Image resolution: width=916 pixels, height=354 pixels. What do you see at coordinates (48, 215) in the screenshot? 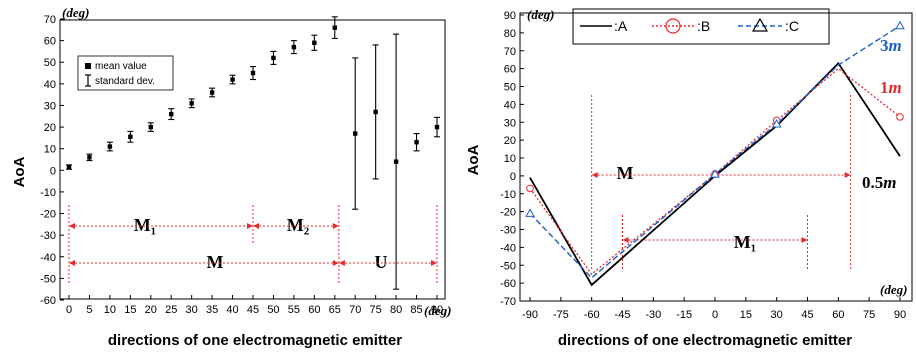
I see `left-ytick-label: -20` at bounding box center [48, 215].